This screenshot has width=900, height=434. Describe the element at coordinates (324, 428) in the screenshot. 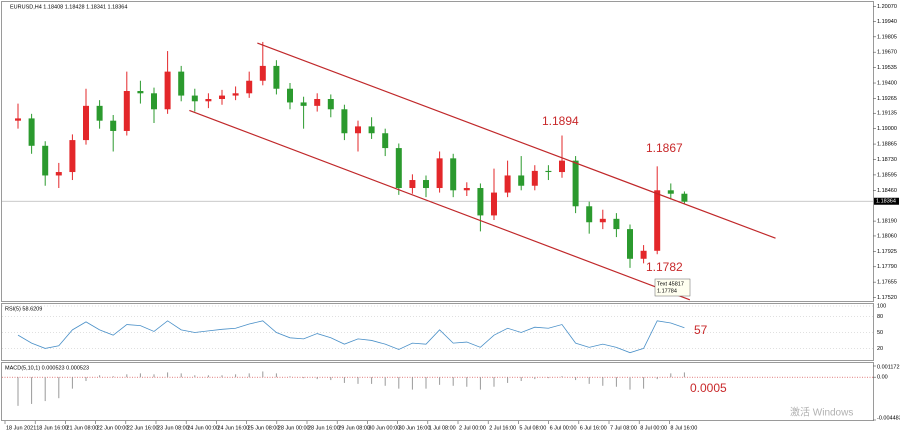

I see `x-tick-label: 28 Jun 16:00` at that location.